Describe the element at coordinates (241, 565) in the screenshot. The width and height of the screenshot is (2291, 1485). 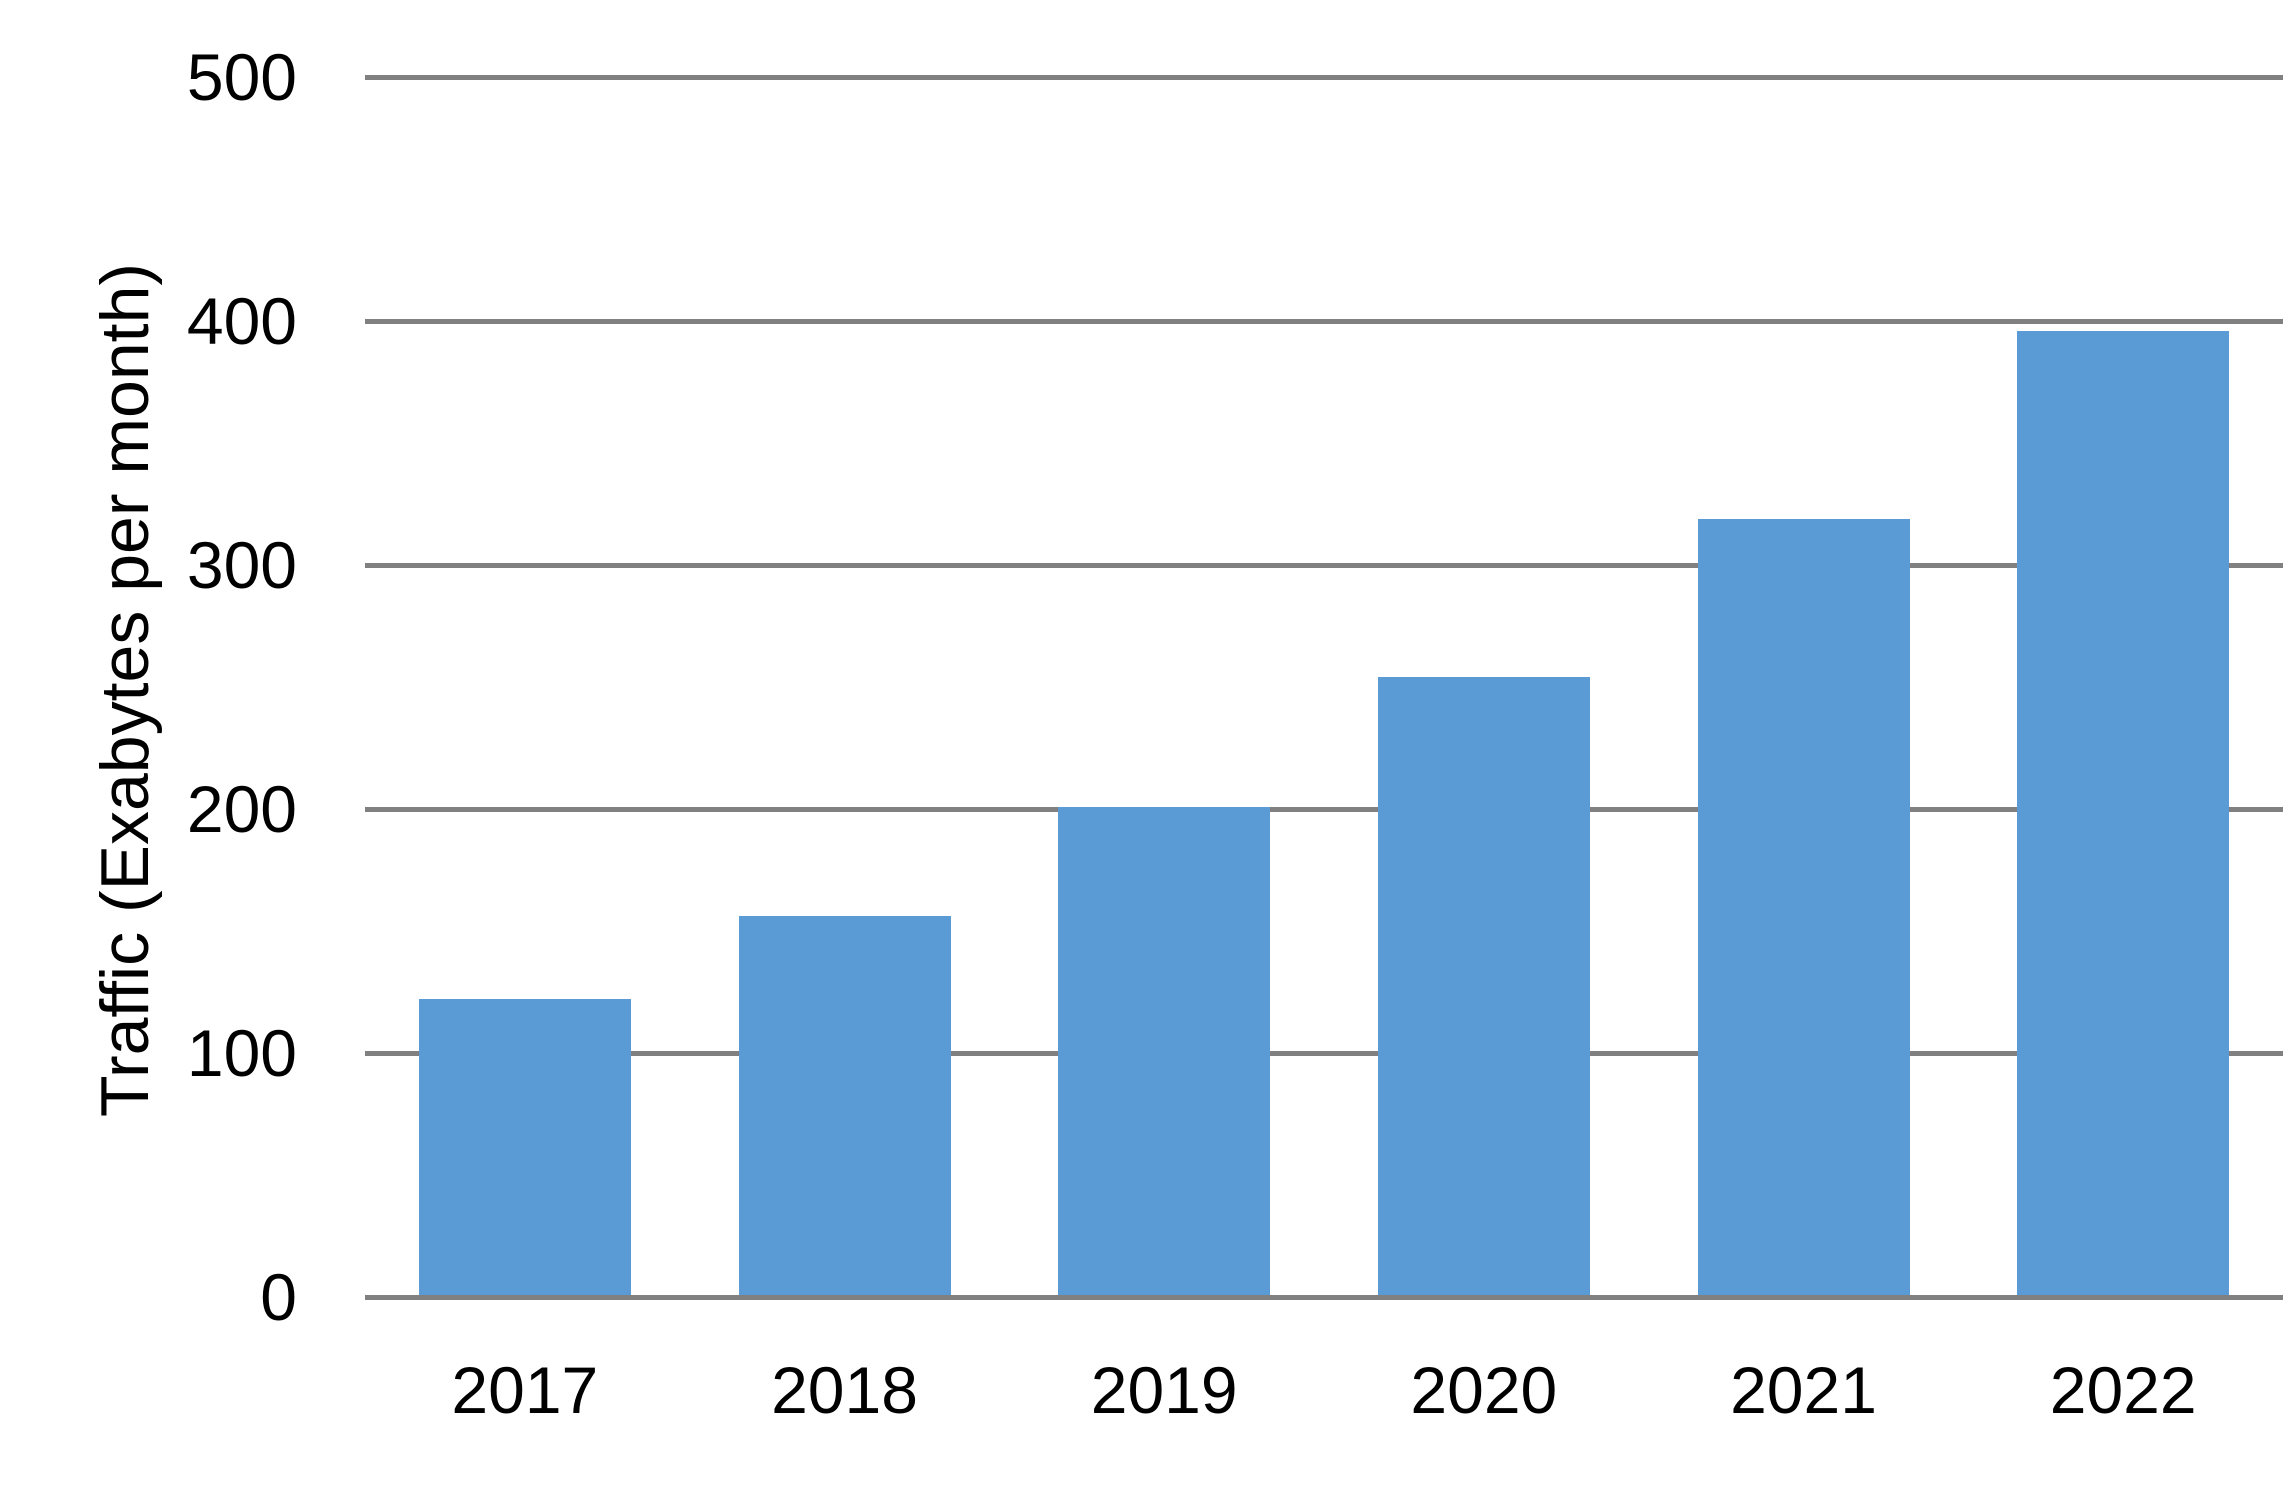
I see `y-tick-label-300: 300` at that location.